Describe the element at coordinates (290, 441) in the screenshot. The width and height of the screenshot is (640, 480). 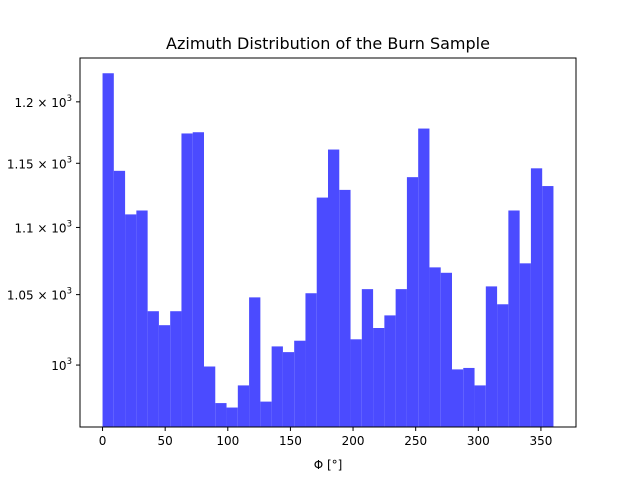
I see `x-tick-label: 150` at that location.